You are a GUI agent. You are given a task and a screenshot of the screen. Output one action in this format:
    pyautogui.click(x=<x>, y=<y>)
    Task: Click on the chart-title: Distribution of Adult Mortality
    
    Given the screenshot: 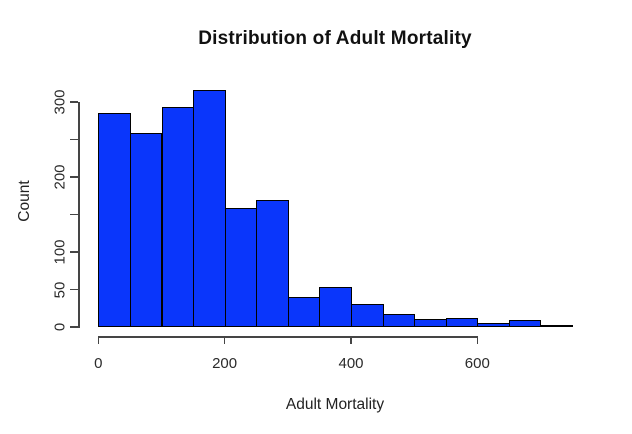 What is the action you would take?
    pyautogui.click(x=335, y=38)
    